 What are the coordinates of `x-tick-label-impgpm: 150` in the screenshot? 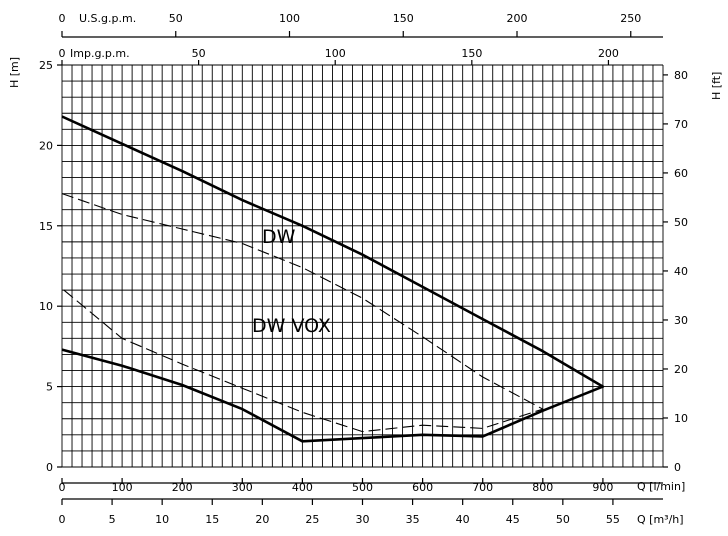 It's located at (471, 53).